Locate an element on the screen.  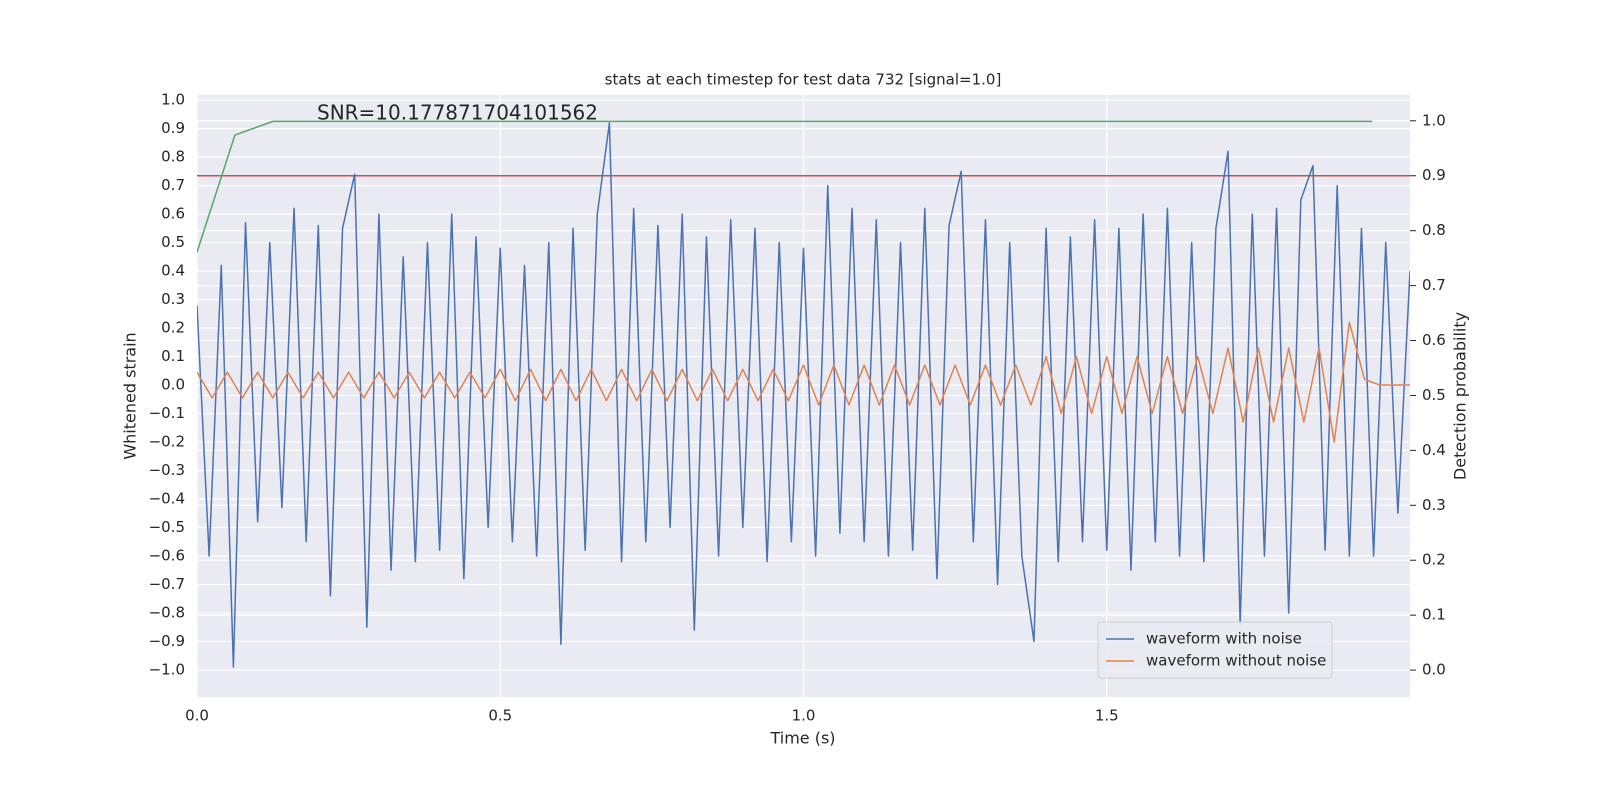
legend-box is located at coordinates (1215, 650).